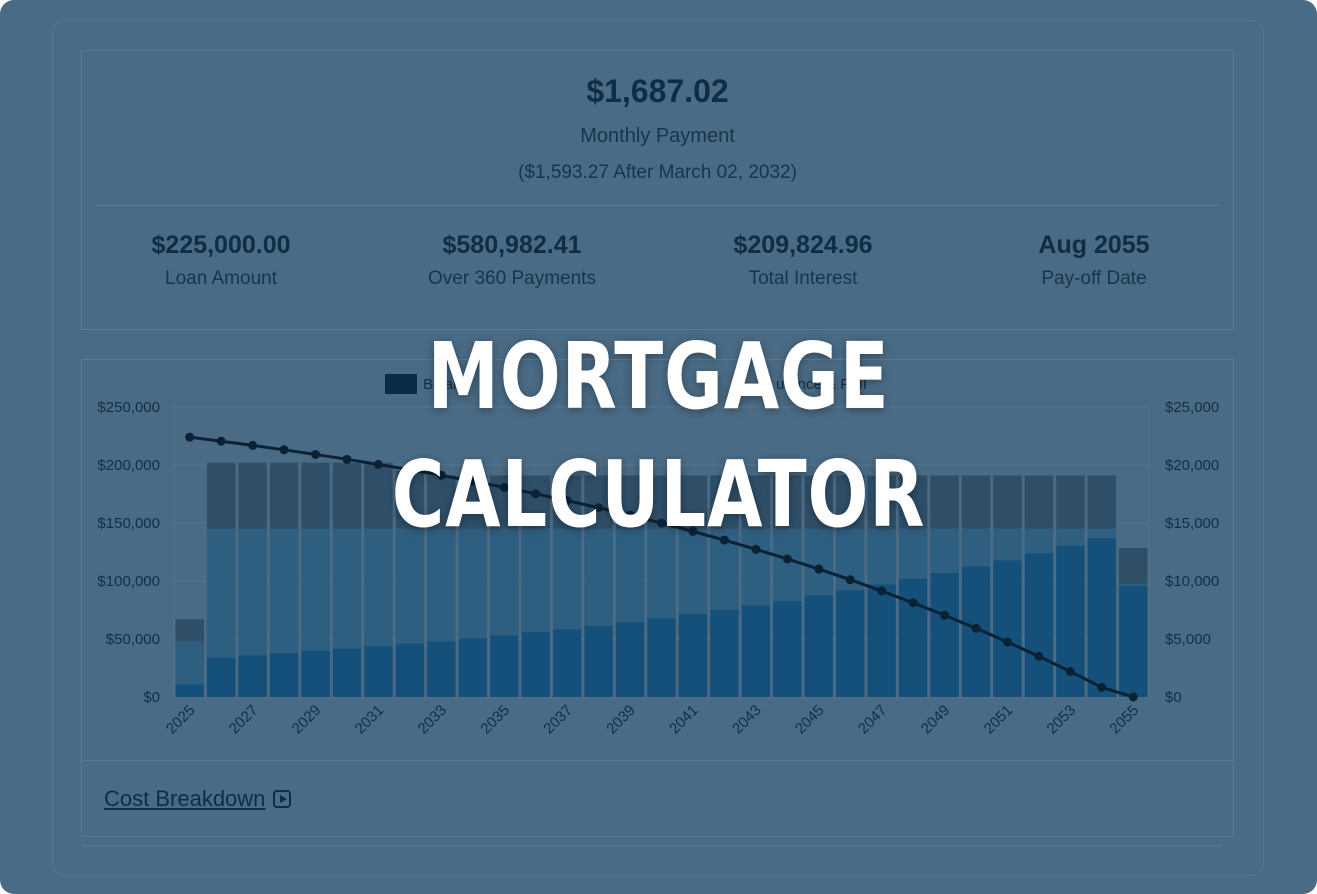  I want to click on legend-label-balance: Balan, so click(442, 384).